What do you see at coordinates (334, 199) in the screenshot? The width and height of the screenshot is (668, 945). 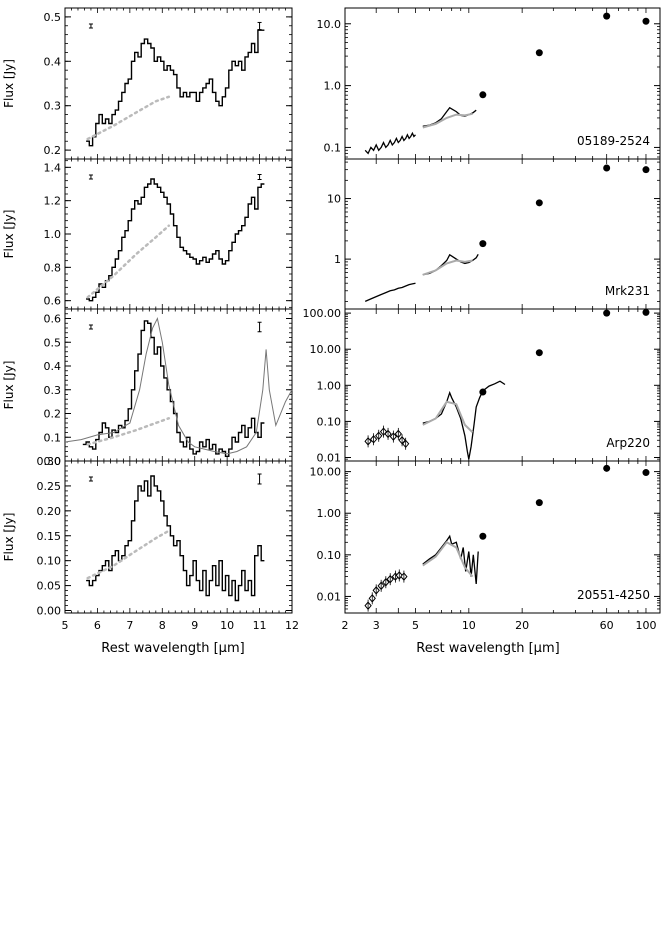 I see `y-tick-label: 10` at bounding box center [334, 199].